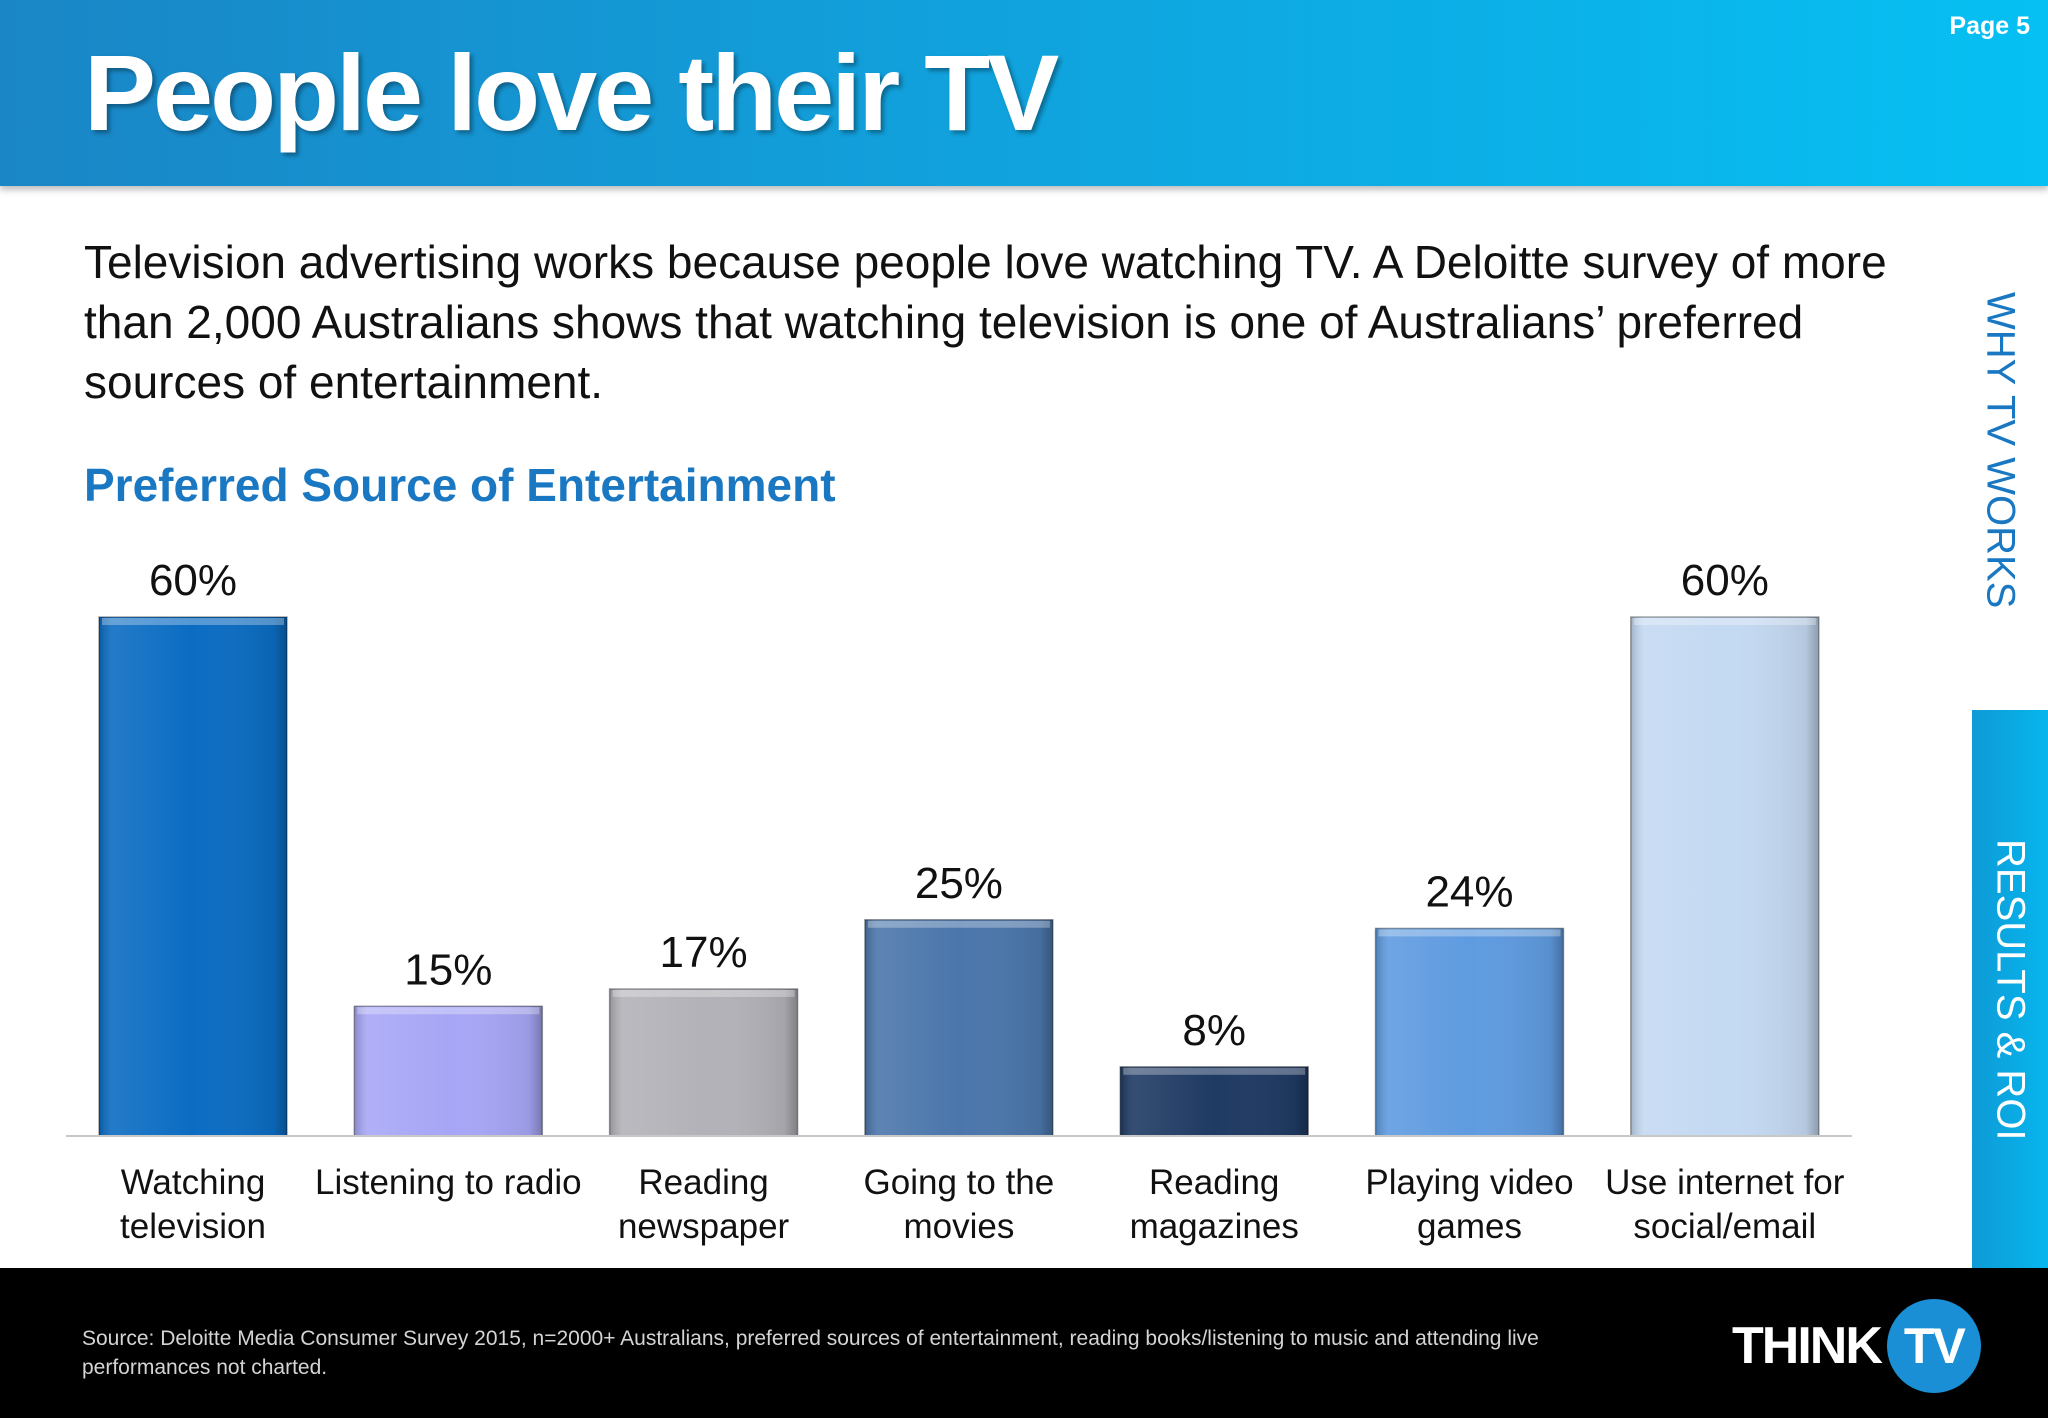 Image resolution: width=2048 pixels, height=1418 pixels. I want to click on category-label: Playing video, so click(1469, 1182).